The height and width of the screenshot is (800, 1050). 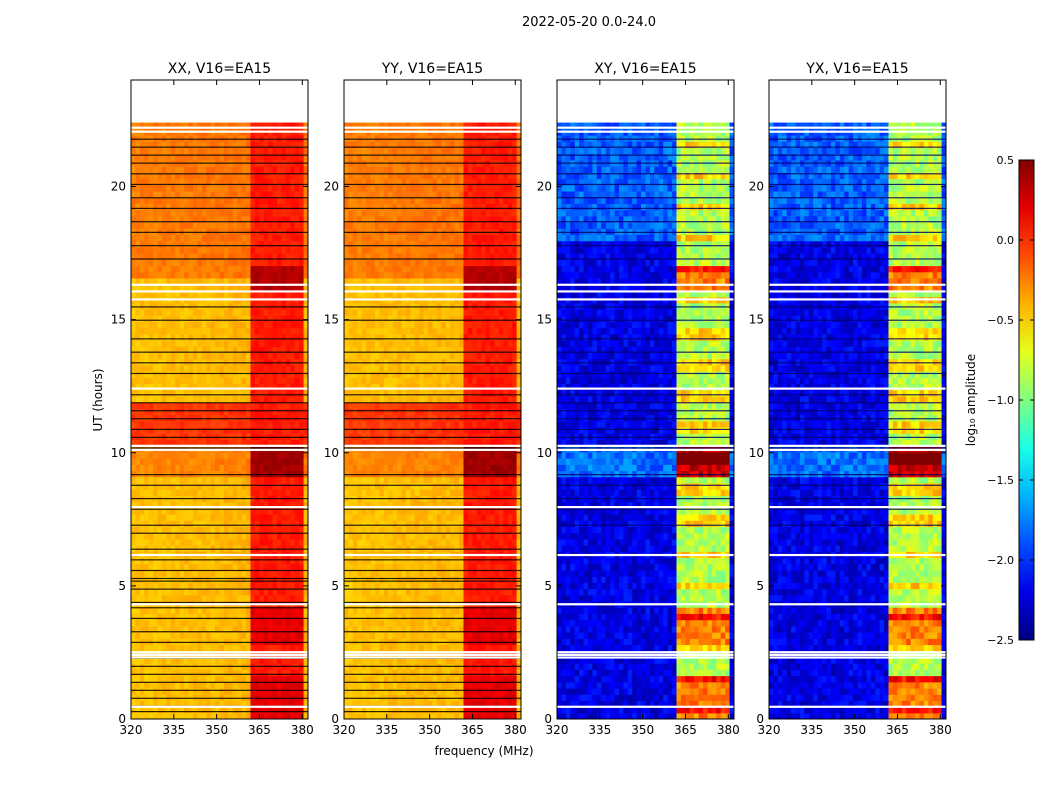 What do you see at coordinates (219, 560) in the screenshot?
I see `flag-line` at bounding box center [219, 560].